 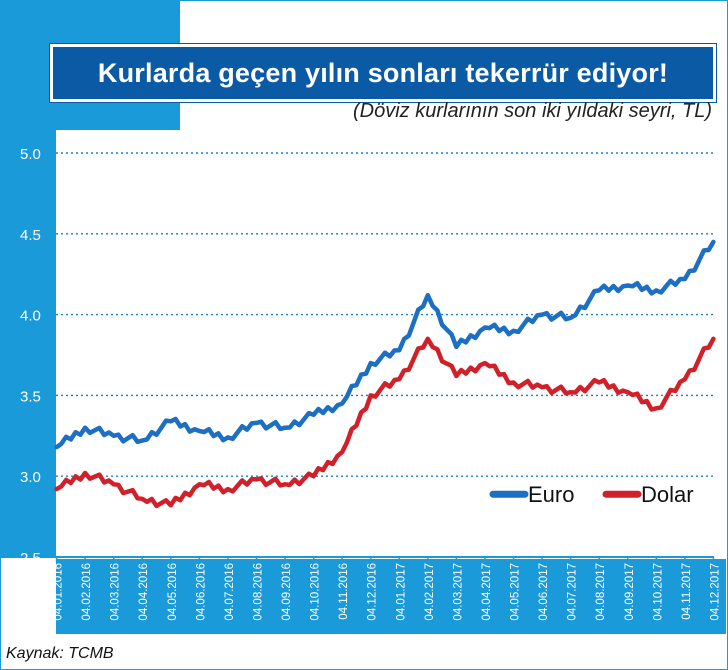 What do you see at coordinates (516, 592) in the screenshot?
I see `x-tick-label: 04.05.2017` at bounding box center [516, 592].